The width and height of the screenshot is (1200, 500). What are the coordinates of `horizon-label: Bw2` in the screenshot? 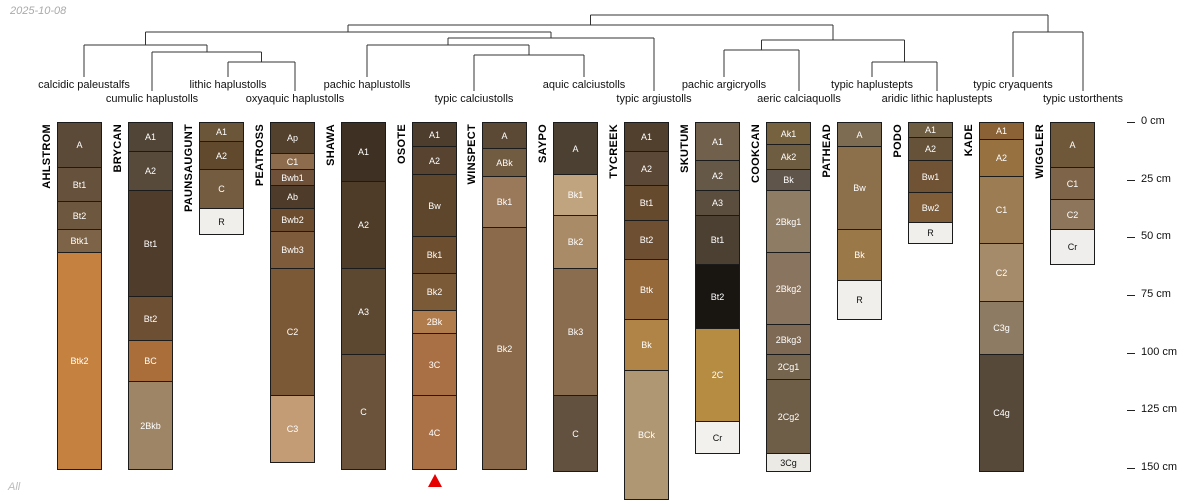 It's located at (930, 207).